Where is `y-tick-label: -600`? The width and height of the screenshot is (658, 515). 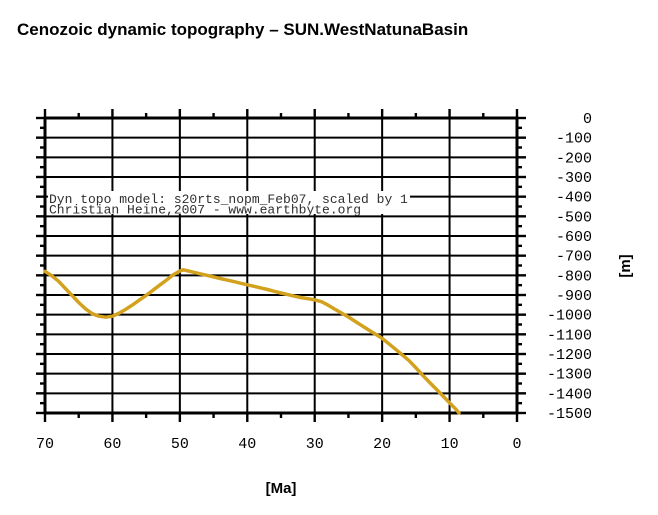 y-tick-label: -600 is located at coordinates (574, 237).